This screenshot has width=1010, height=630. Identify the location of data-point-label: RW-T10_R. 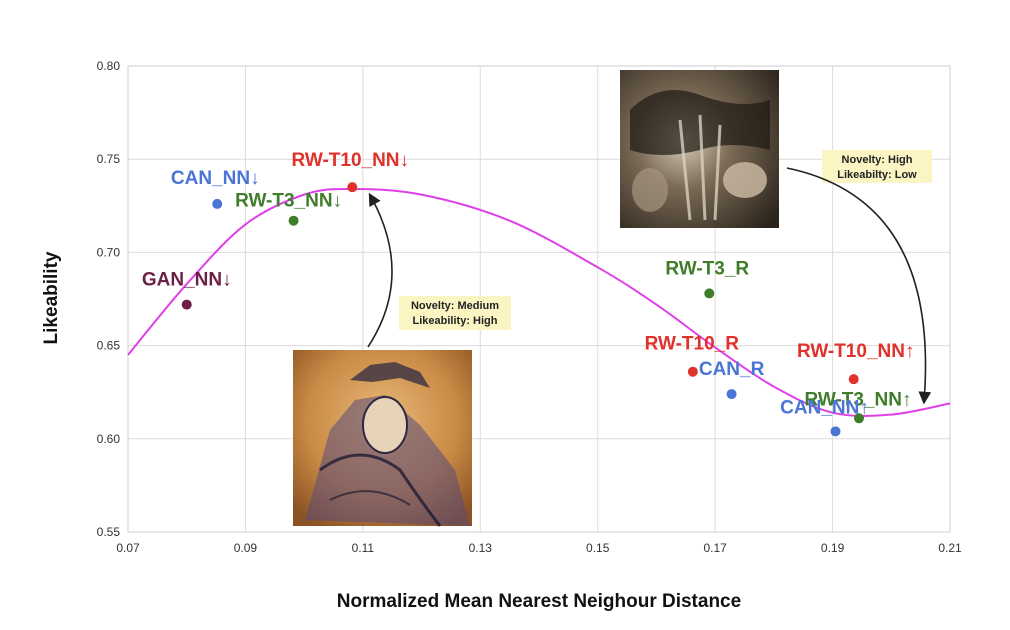
(692, 344).